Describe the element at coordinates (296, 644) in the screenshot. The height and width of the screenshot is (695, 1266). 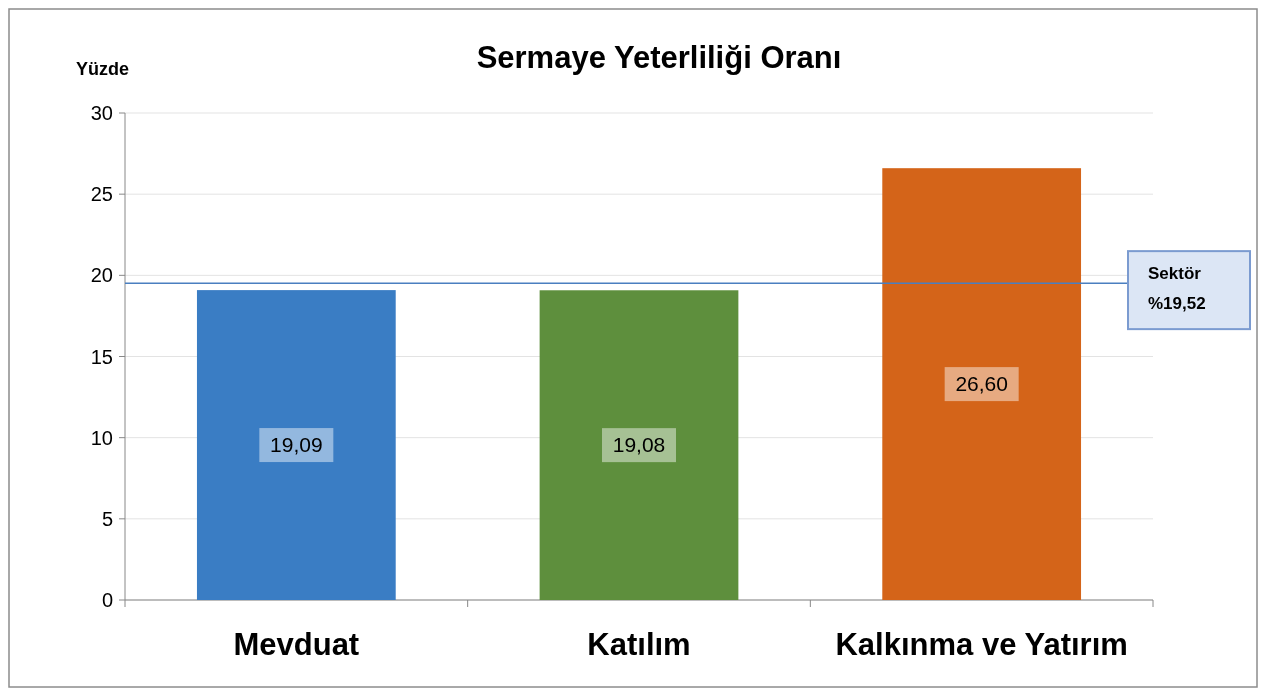
I see `x-tick-label: Mevduat` at that location.